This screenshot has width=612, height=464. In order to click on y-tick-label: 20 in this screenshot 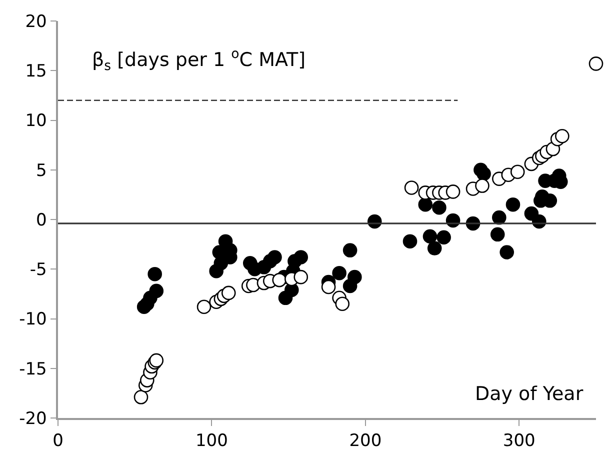, I will do `click(36, 22)`.